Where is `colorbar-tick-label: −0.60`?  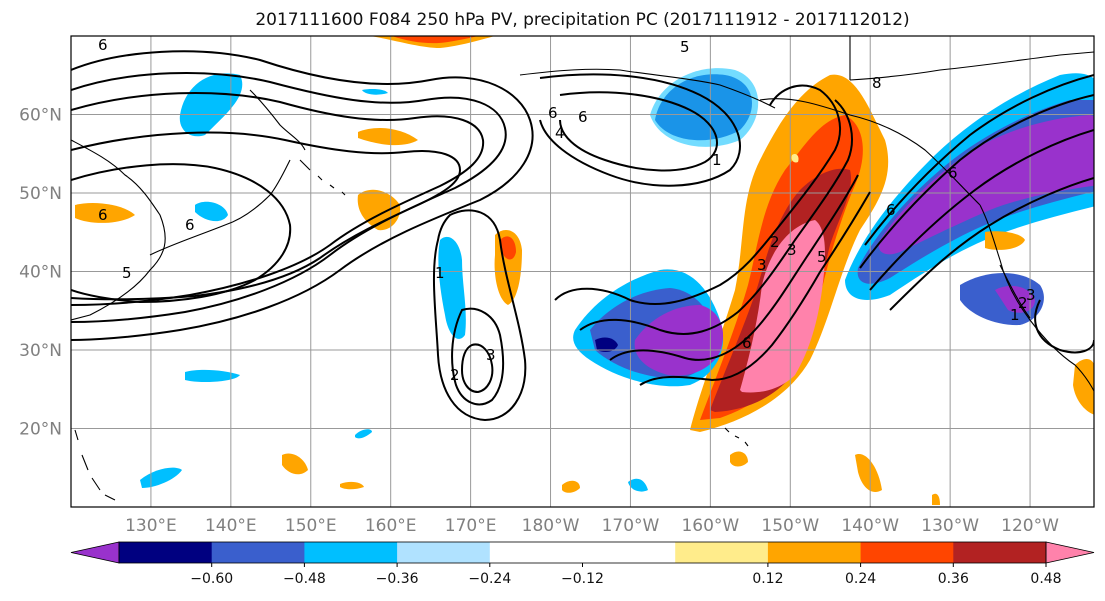
colorbar-tick-label: −0.60 is located at coordinates (211, 579).